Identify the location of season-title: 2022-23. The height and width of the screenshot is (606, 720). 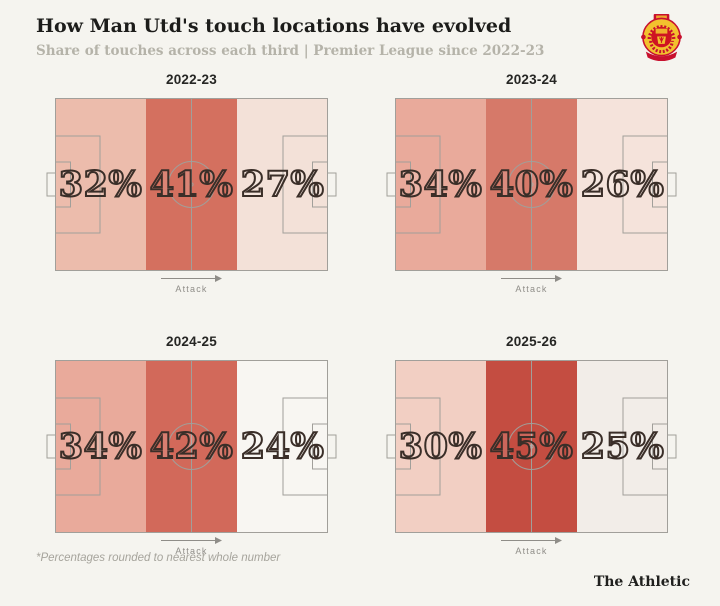
(191, 79).